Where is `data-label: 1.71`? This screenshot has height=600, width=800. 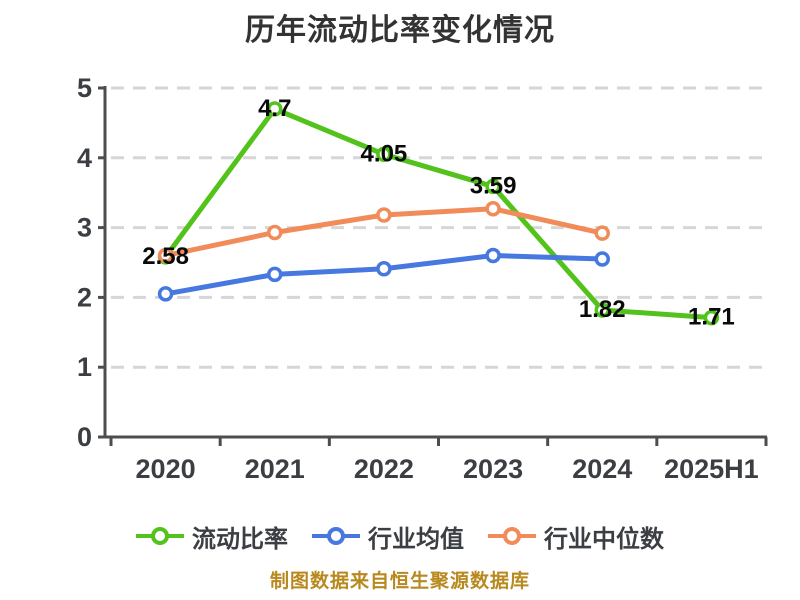 data-label: 1.71 is located at coordinates (711, 317).